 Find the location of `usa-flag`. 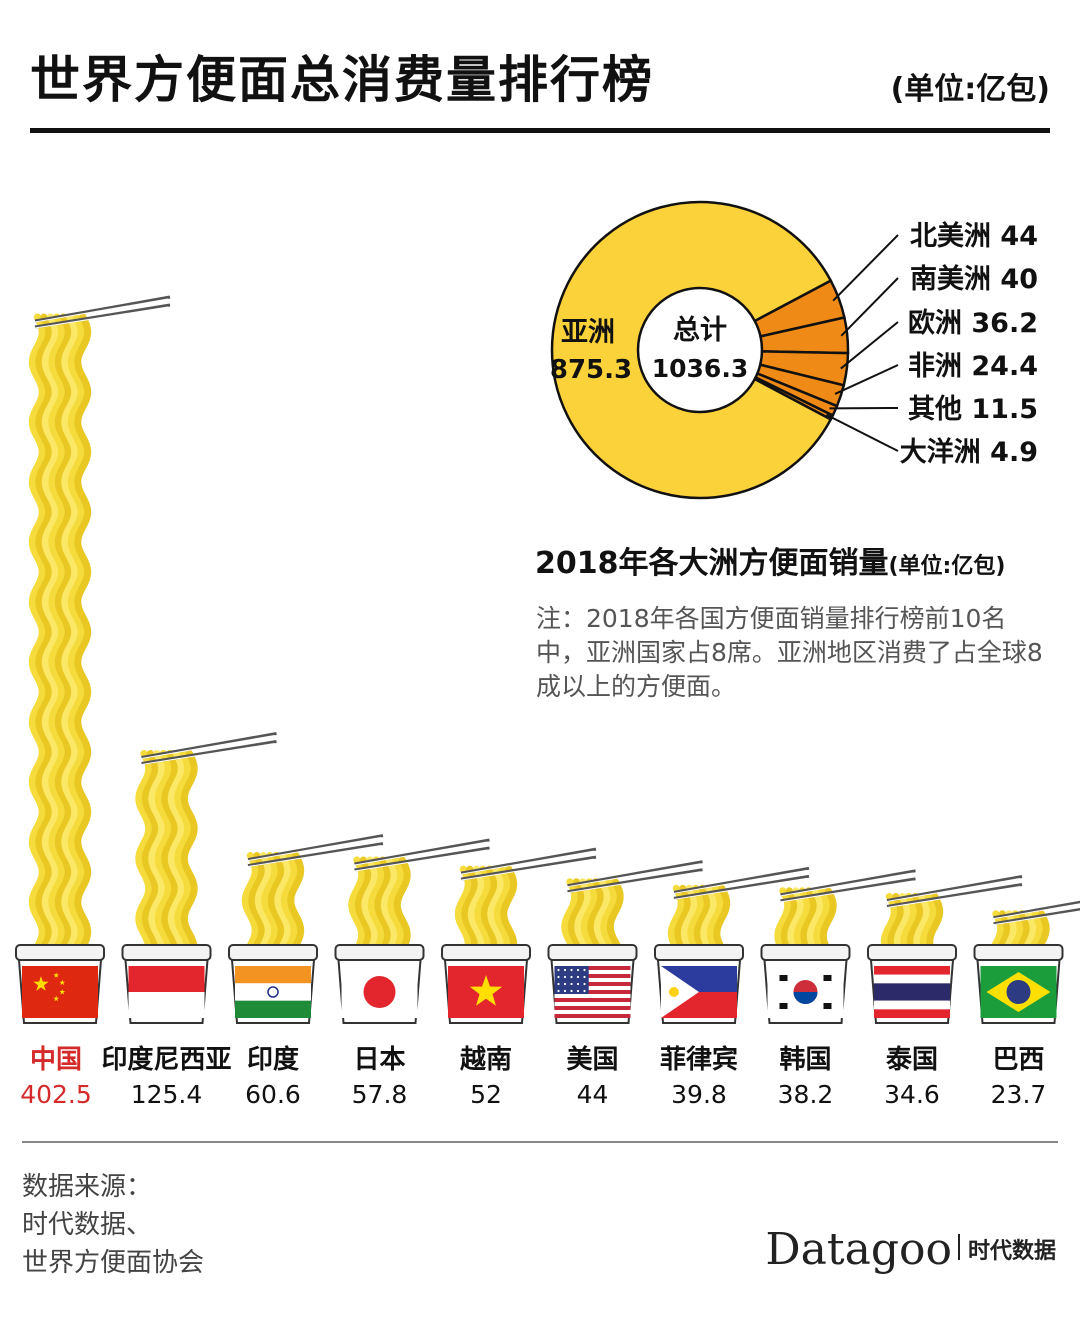

usa-flag is located at coordinates (592, 992).